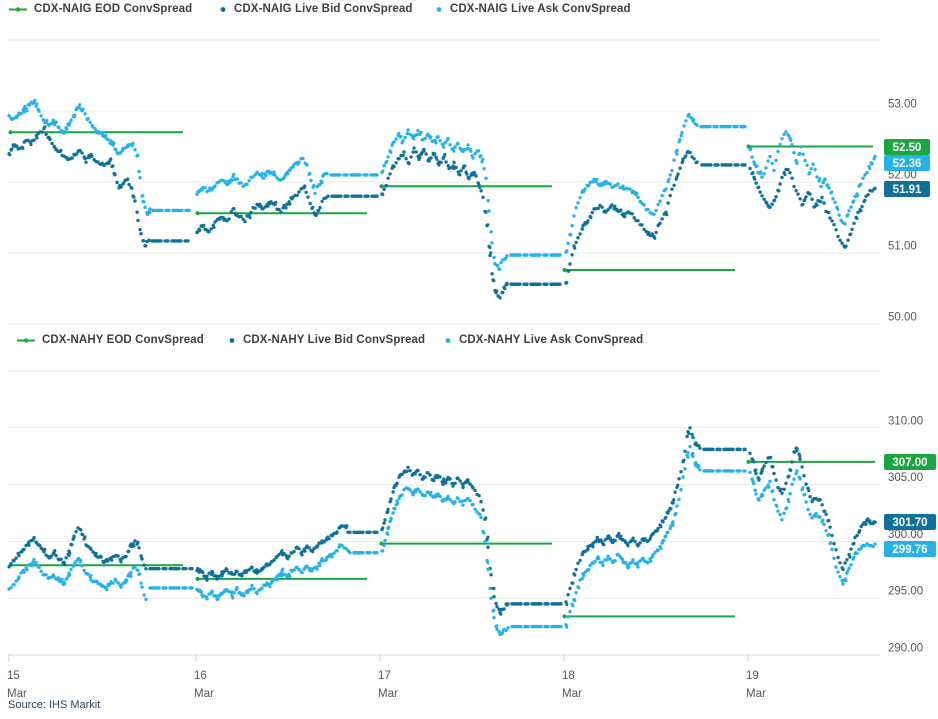 The width and height of the screenshot is (938, 719). Describe the element at coordinates (551, 340) in the screenshot. I see `legend-label-nahy-ask: CDX-NAHY Live Ask ConvSpread` at that location.